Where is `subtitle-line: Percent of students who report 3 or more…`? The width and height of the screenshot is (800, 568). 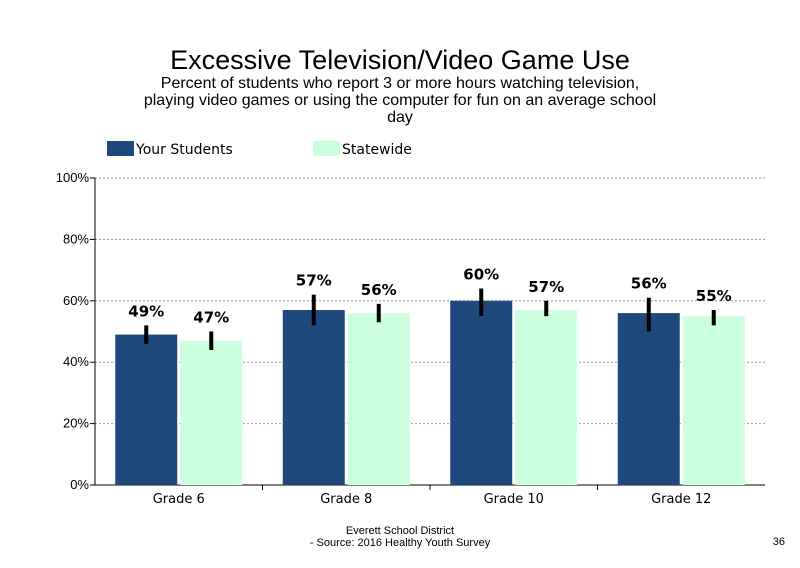
subtitle-line: Percent of students who report 3 or more… is located at coordinates (400, 83).